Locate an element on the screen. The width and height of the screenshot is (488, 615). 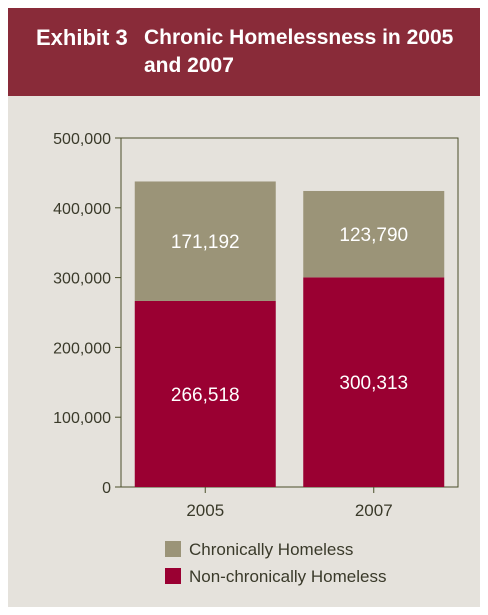
bar-non-chronic-2005 is located at coordinates (205, 393).